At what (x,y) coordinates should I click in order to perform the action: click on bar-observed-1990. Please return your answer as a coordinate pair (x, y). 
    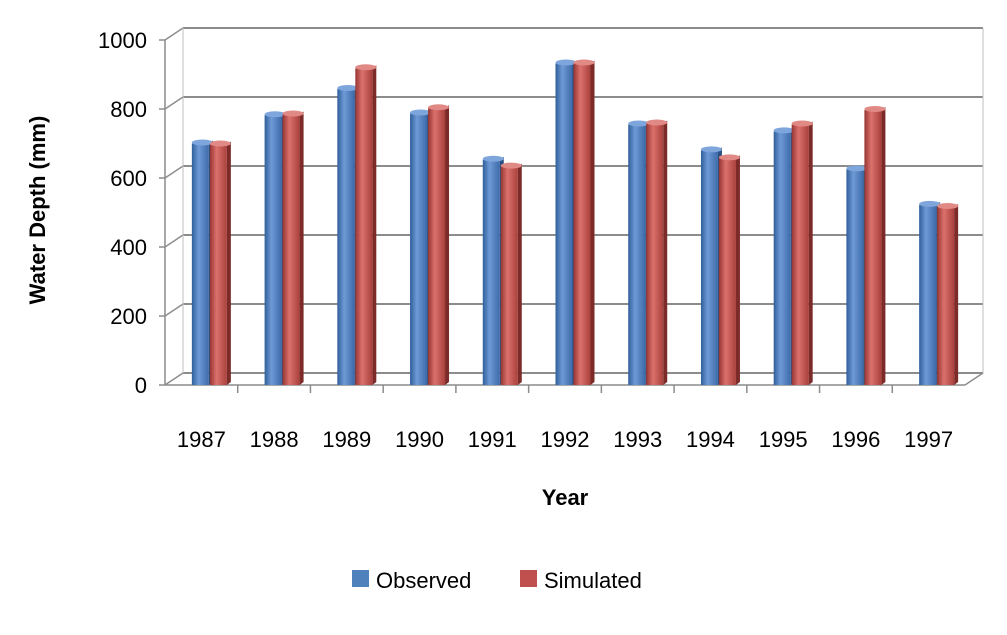
    Looking at the image, I should click on (421, 247).